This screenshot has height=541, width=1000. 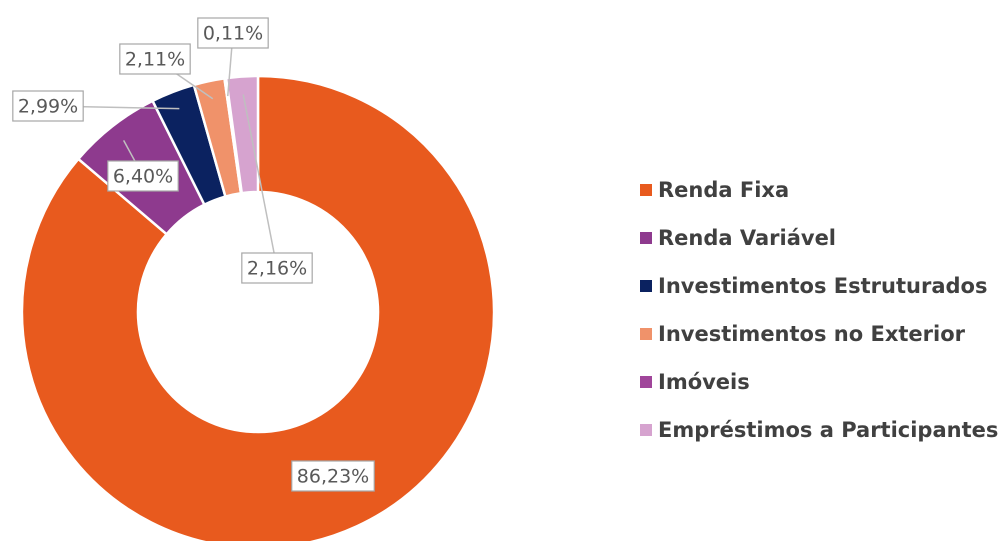 I want to click on data-label: 0,11%, so click(x=233, y=34).